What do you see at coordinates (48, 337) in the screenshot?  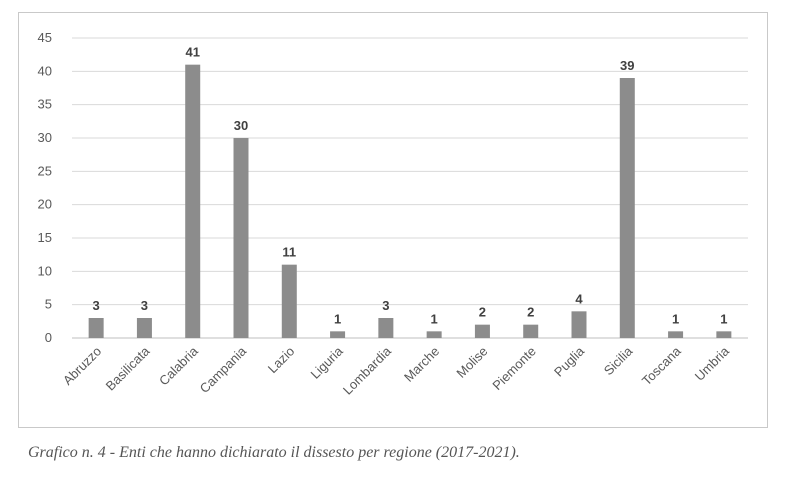 I see `y-tick-label: 0` at bounding box center [48, 337].